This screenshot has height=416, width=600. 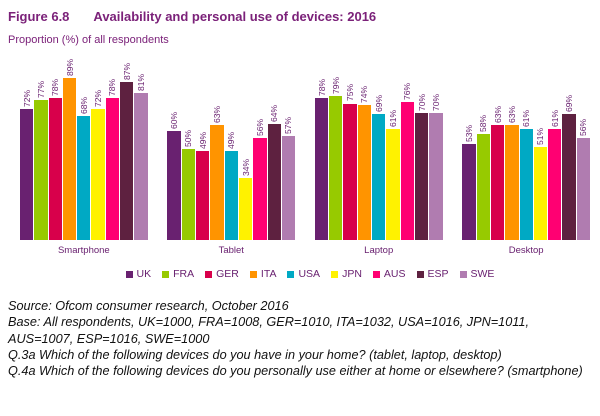 I want to click on legend-item-esp: ESP, so click(x=432, y=274).